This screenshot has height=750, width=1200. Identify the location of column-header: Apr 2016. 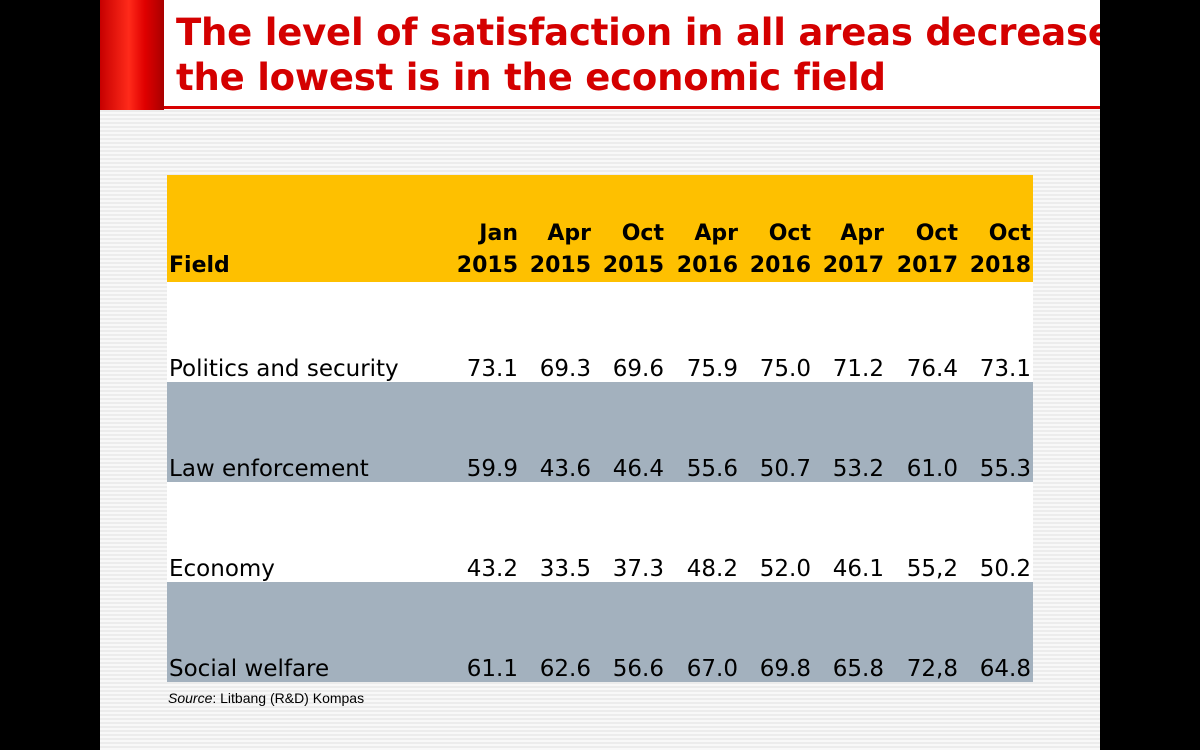
(703, 228).